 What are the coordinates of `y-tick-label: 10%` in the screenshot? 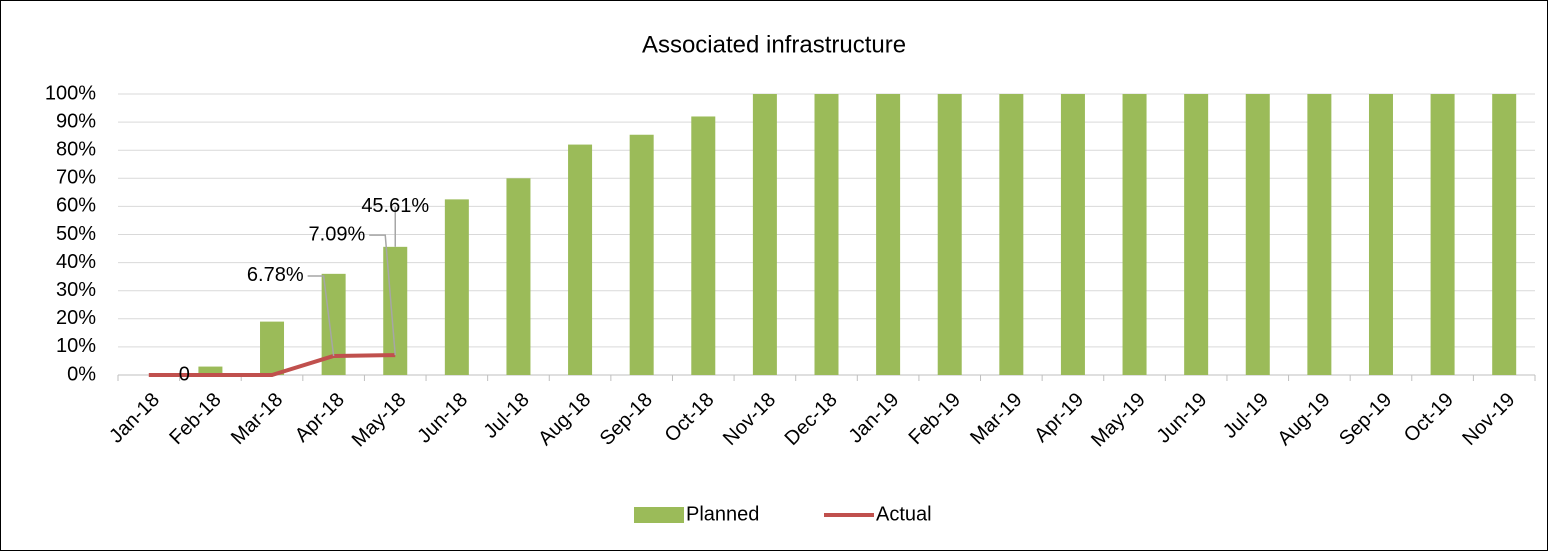 It's located at (76, 346).